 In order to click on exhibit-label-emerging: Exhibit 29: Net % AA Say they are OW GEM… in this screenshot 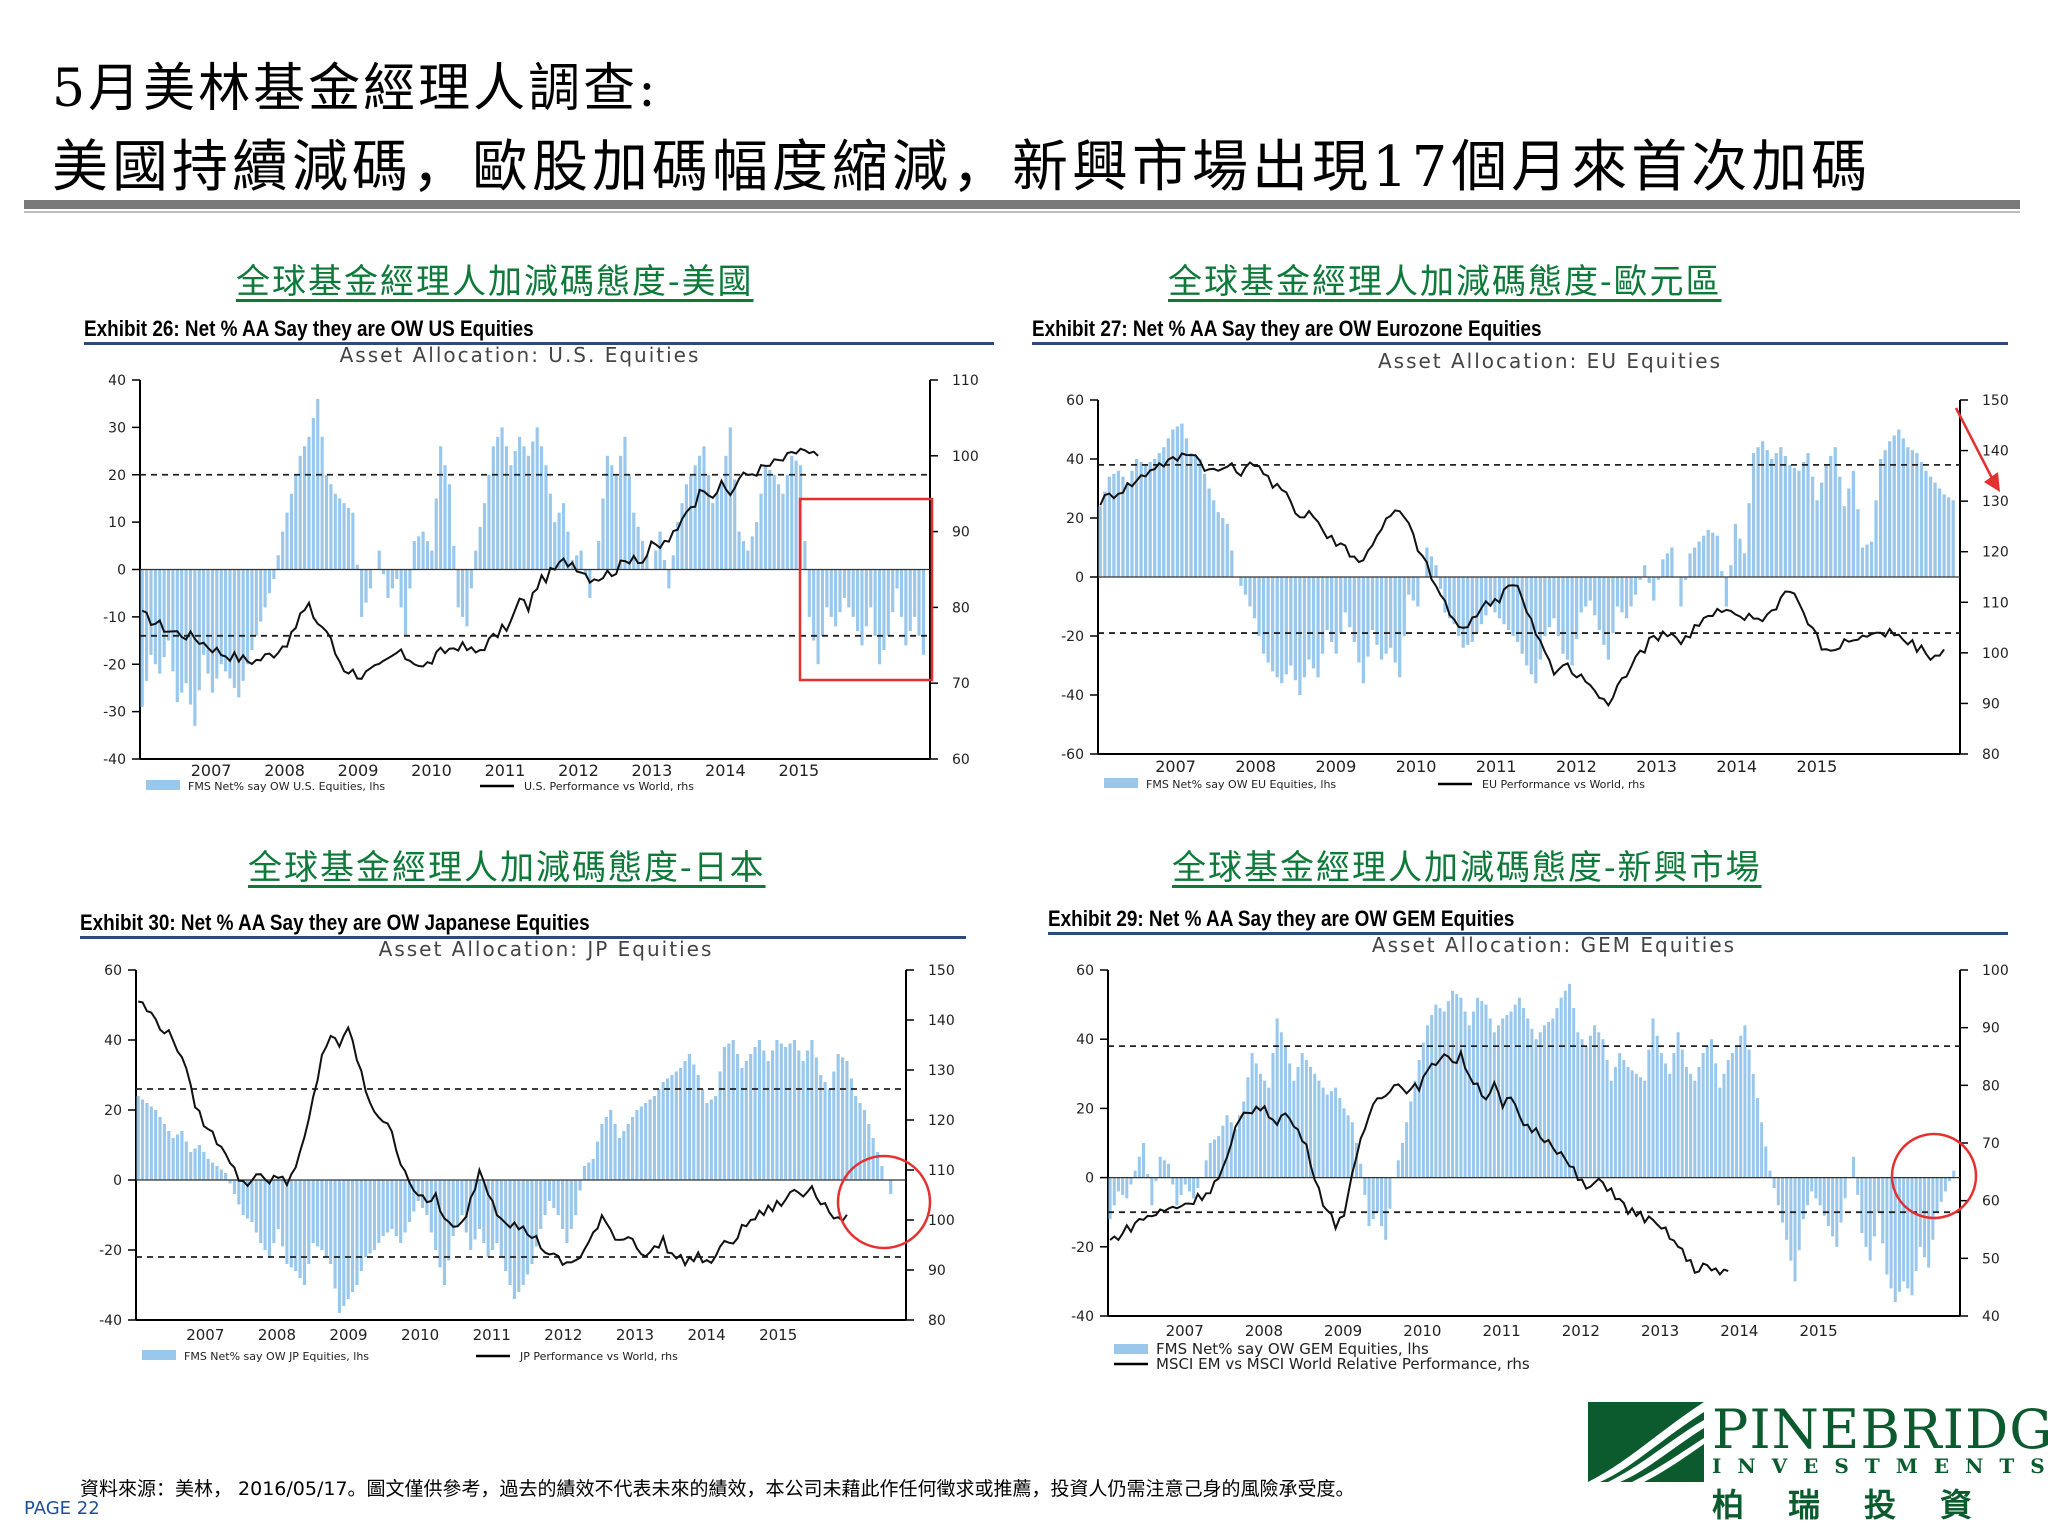, I will do `click(1281, 918)`.